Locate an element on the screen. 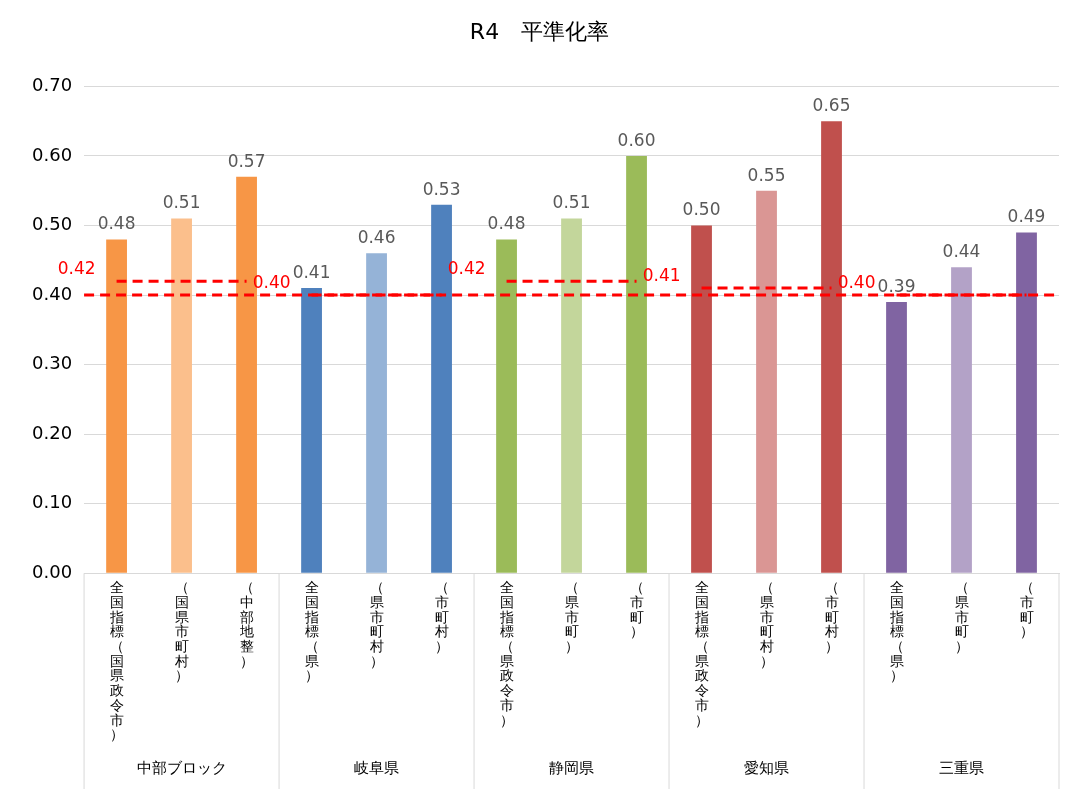 This screenshot has height=811, width=1089. y-tick-label: 0.40 is located at coordinates (52, 293).